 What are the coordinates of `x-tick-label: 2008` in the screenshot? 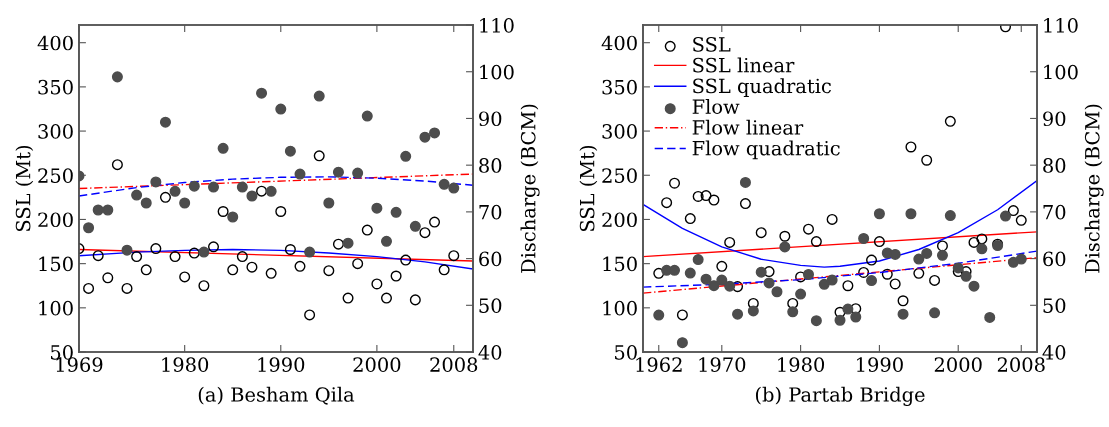 It's located at (454, 364).